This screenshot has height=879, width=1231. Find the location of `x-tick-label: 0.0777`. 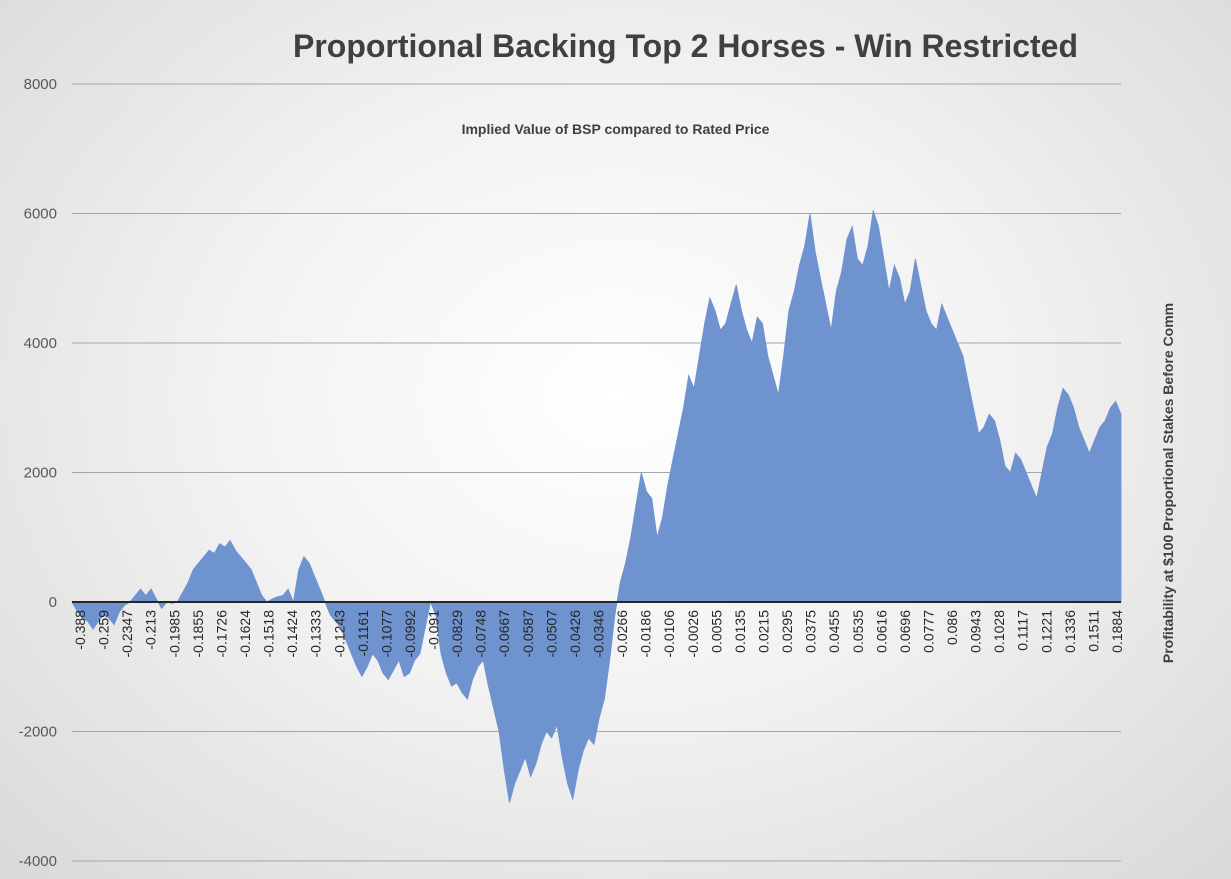

x-tick-label: 0.0777 is located at coordinates (929, 631).